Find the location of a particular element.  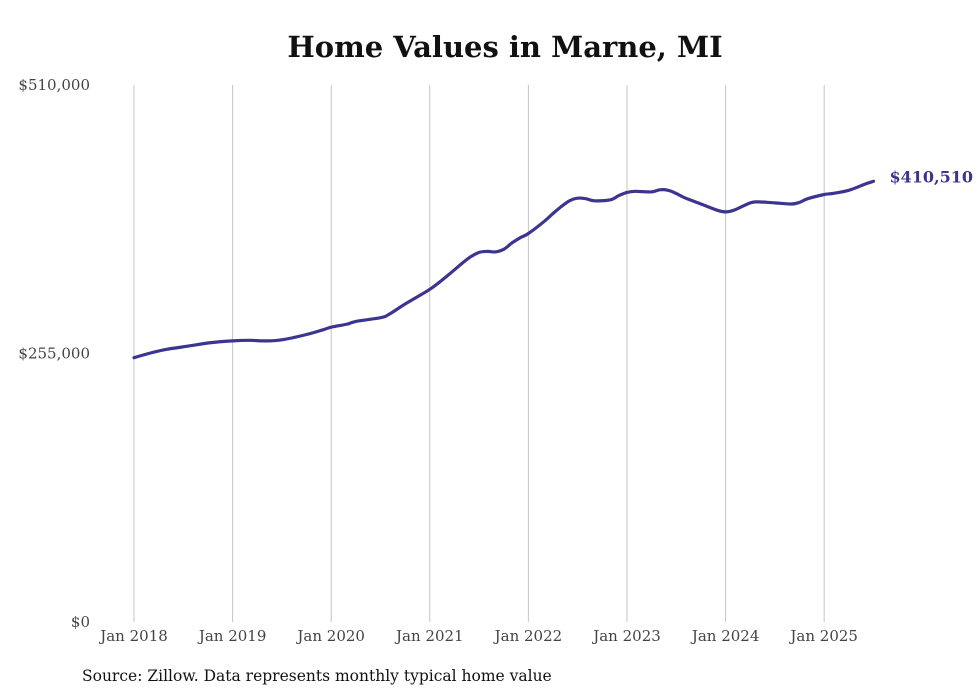

y-tick-label: $255,000 is located at coordinates (54, 354).